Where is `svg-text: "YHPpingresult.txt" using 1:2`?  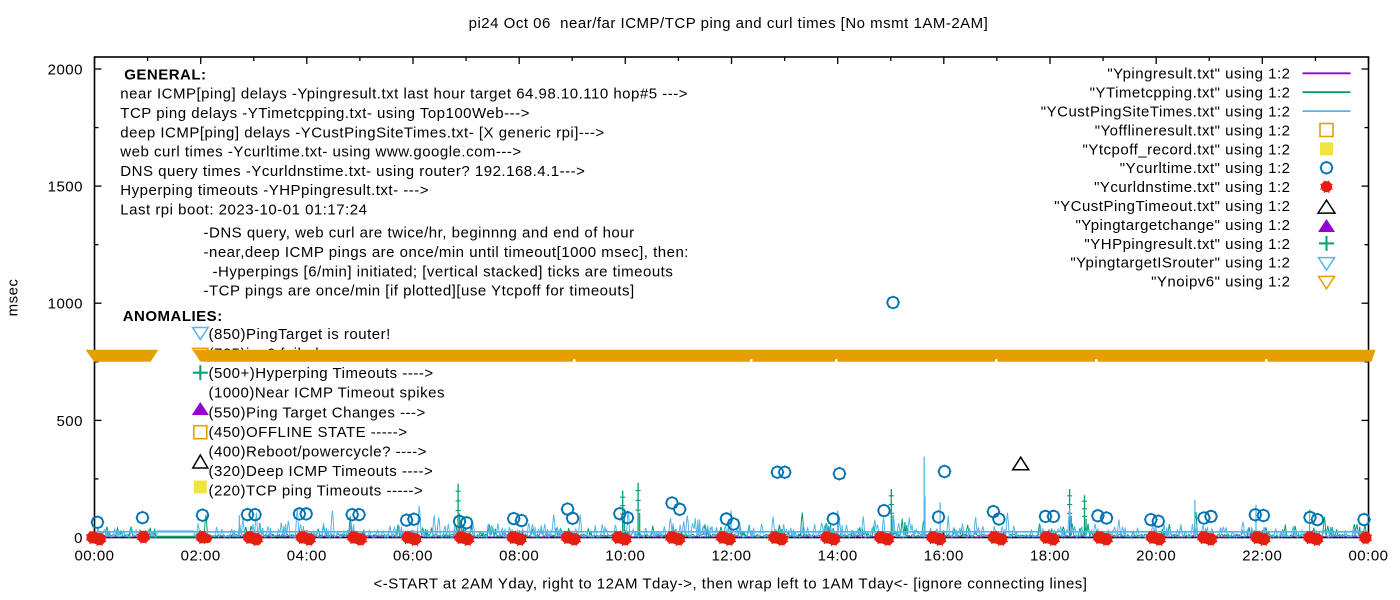
svg-text: "YHPpingresult.txt" using 1:2 is located at coordinates (1187, 244).